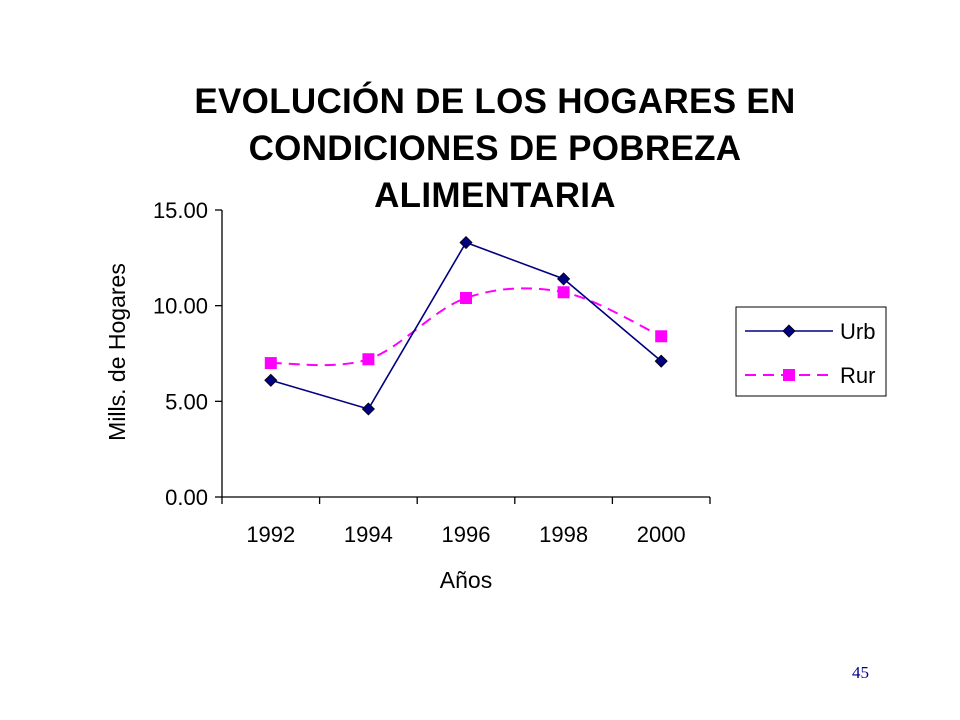 Image resolution: width=960 pixels, height=720 pixels. I want to click on chart-title-line-3: ALIMENTARIA, so click(495, 195).